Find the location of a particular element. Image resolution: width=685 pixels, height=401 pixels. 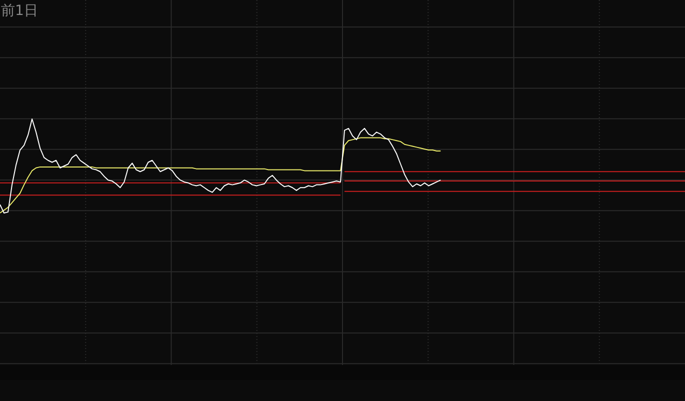

text: 前1日 is located at coordinates (19, 11).